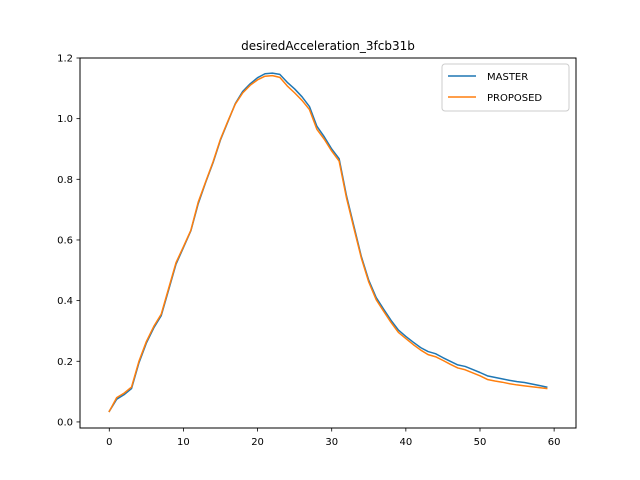 This screenshot has width=640, height=480. Describe the element at coordinates (65, 301) in the screenshot. I see `y-tick-label: 0.4` at that location.